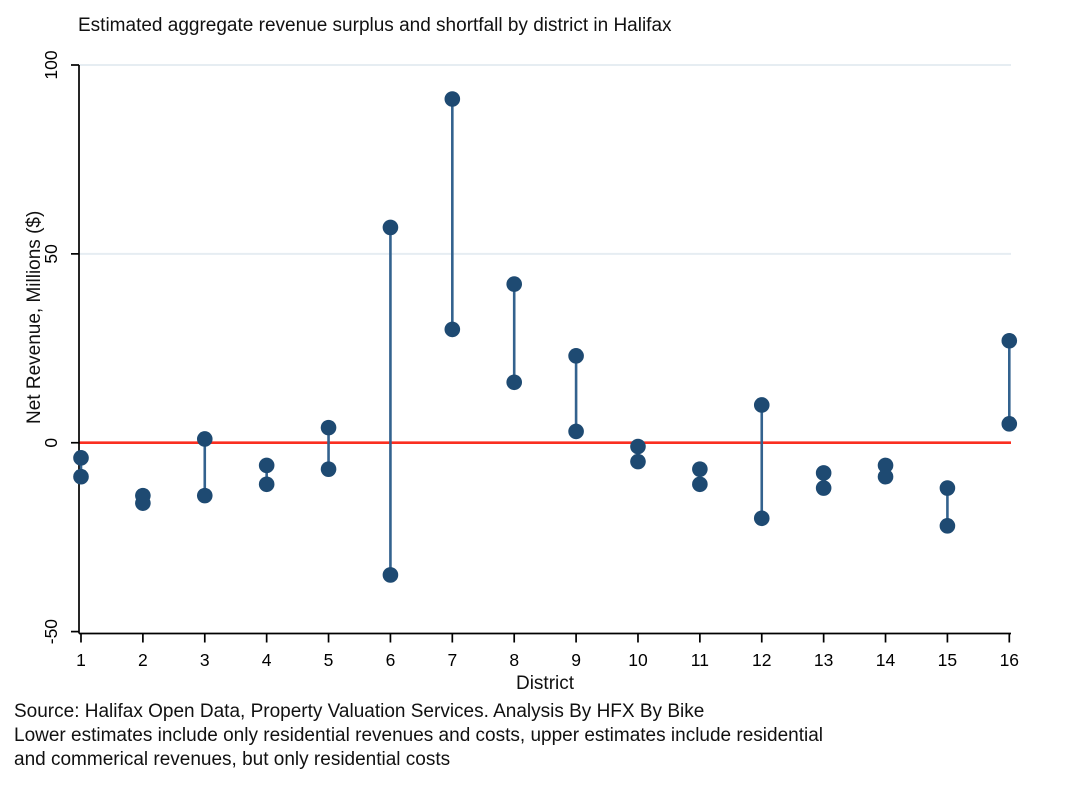  Describe the element at coordinates (51, 632) in the screenshot. I see `y-tick-label: -50` at that location.